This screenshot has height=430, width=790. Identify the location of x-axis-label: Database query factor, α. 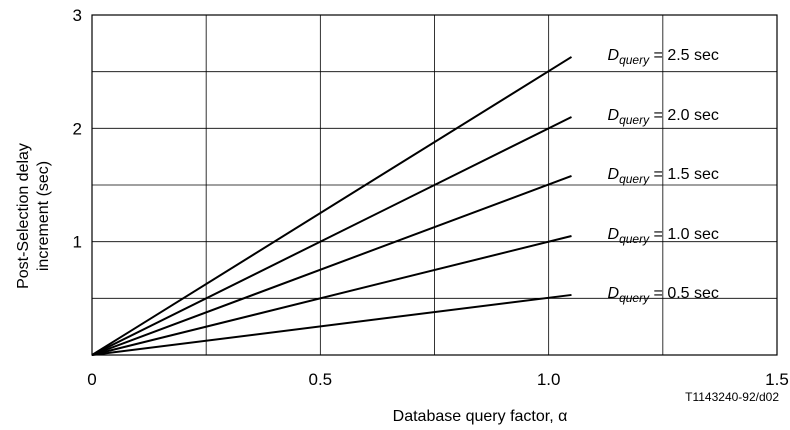
(480, 416).